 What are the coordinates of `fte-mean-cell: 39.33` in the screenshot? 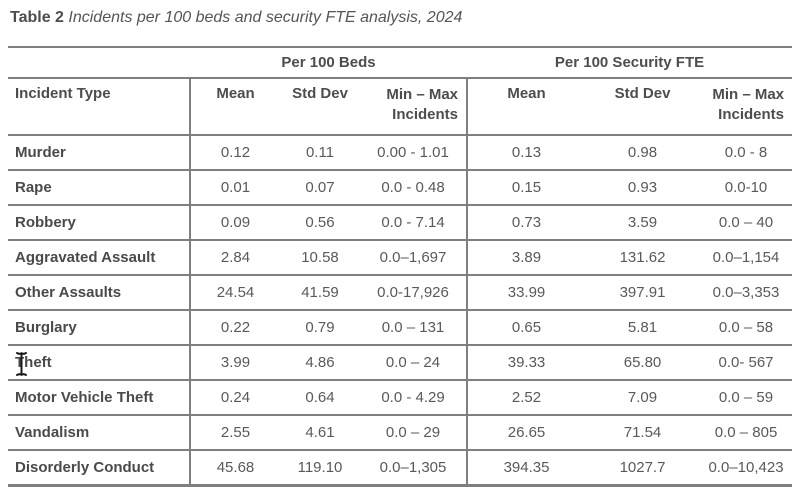 It's located at (526, 363).